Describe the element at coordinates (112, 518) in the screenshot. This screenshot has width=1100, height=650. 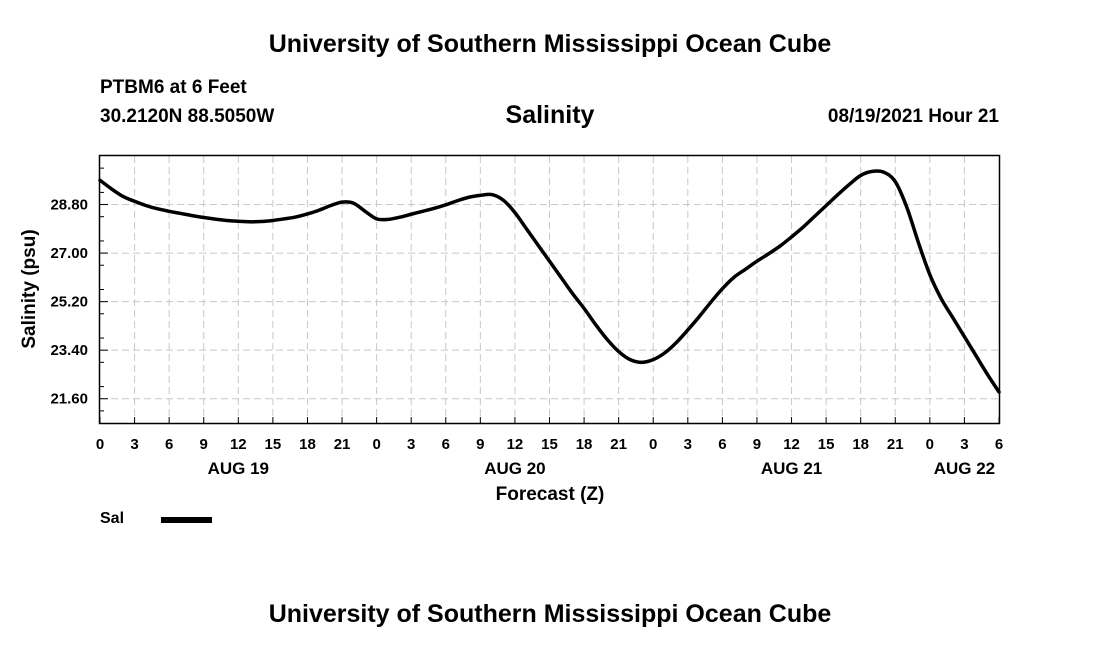
I see `legend-label: Sal` at that location.